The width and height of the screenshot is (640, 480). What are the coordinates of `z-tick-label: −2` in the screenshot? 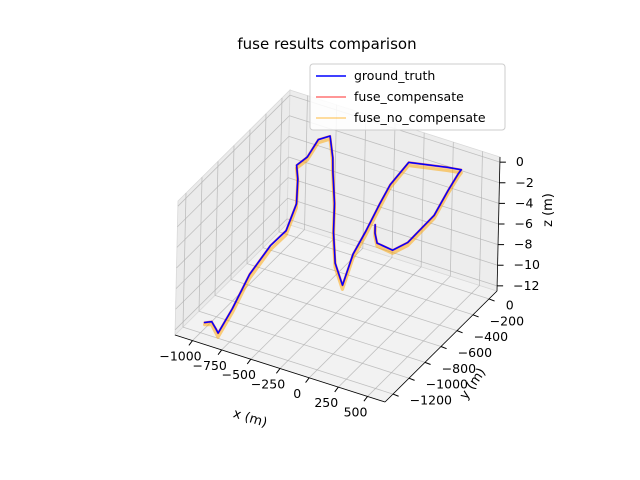 It's located at (524, 182).